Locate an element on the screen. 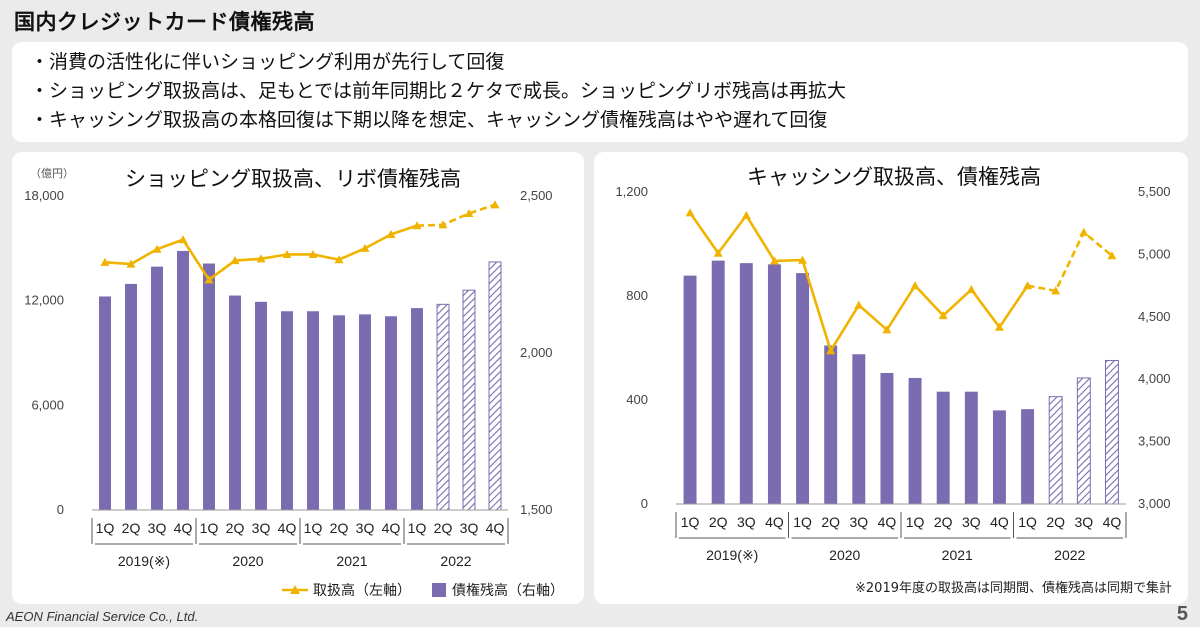 This screenshot has height=627, width=1200. left-axis-tick: 800 is located at coordinates (637, 295).